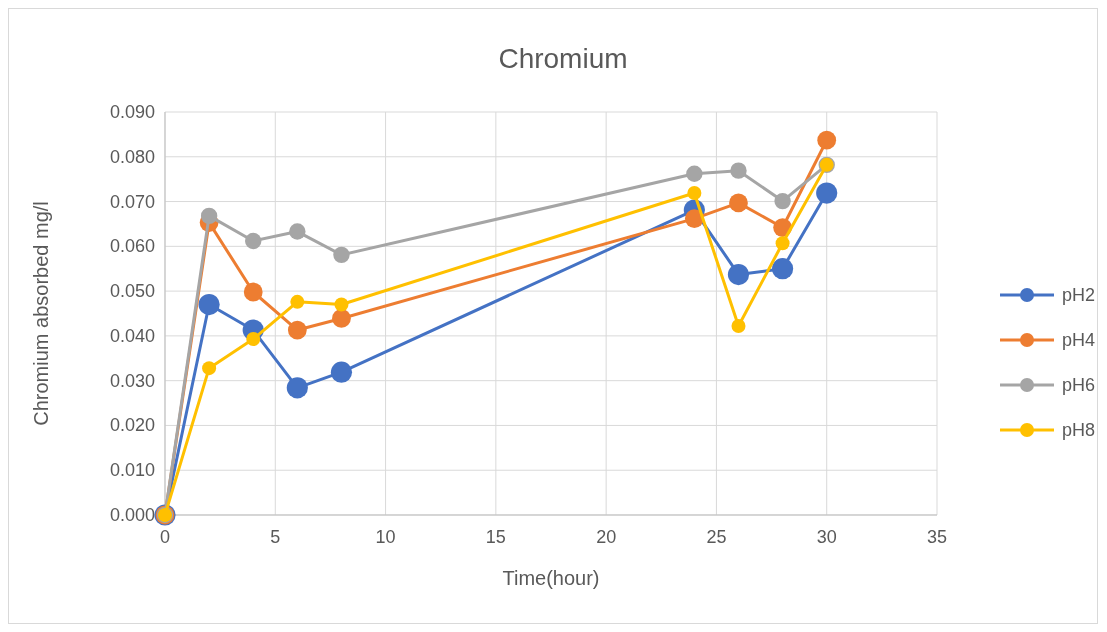 The width and height of the screenshot is (1107, 632). I want to click on y-tick-label: 0.070, so click(132, 201).